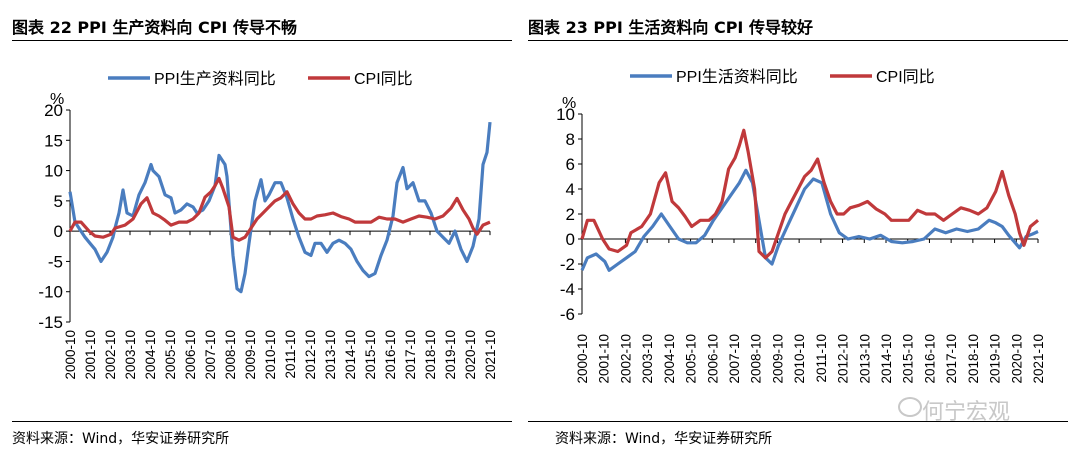 The width and height of the screenshot is (1080, 452). What do you see at coordinates (570, 189) in the screenshot?
I see `y-tick-label: 4` at bounding box center [570, 189].